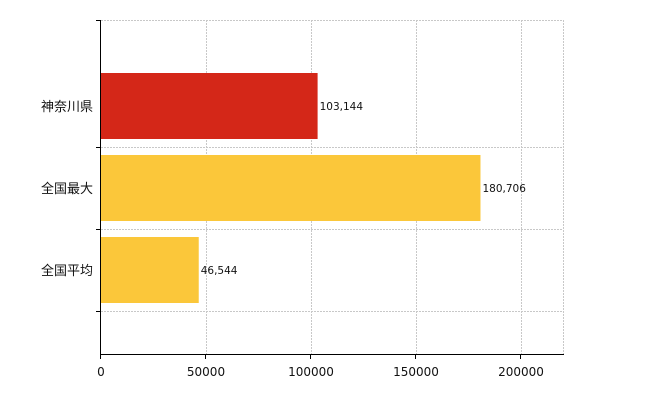 The image size is (650, 400). I want to click on x-tick-label: 0, so click(101, 372).